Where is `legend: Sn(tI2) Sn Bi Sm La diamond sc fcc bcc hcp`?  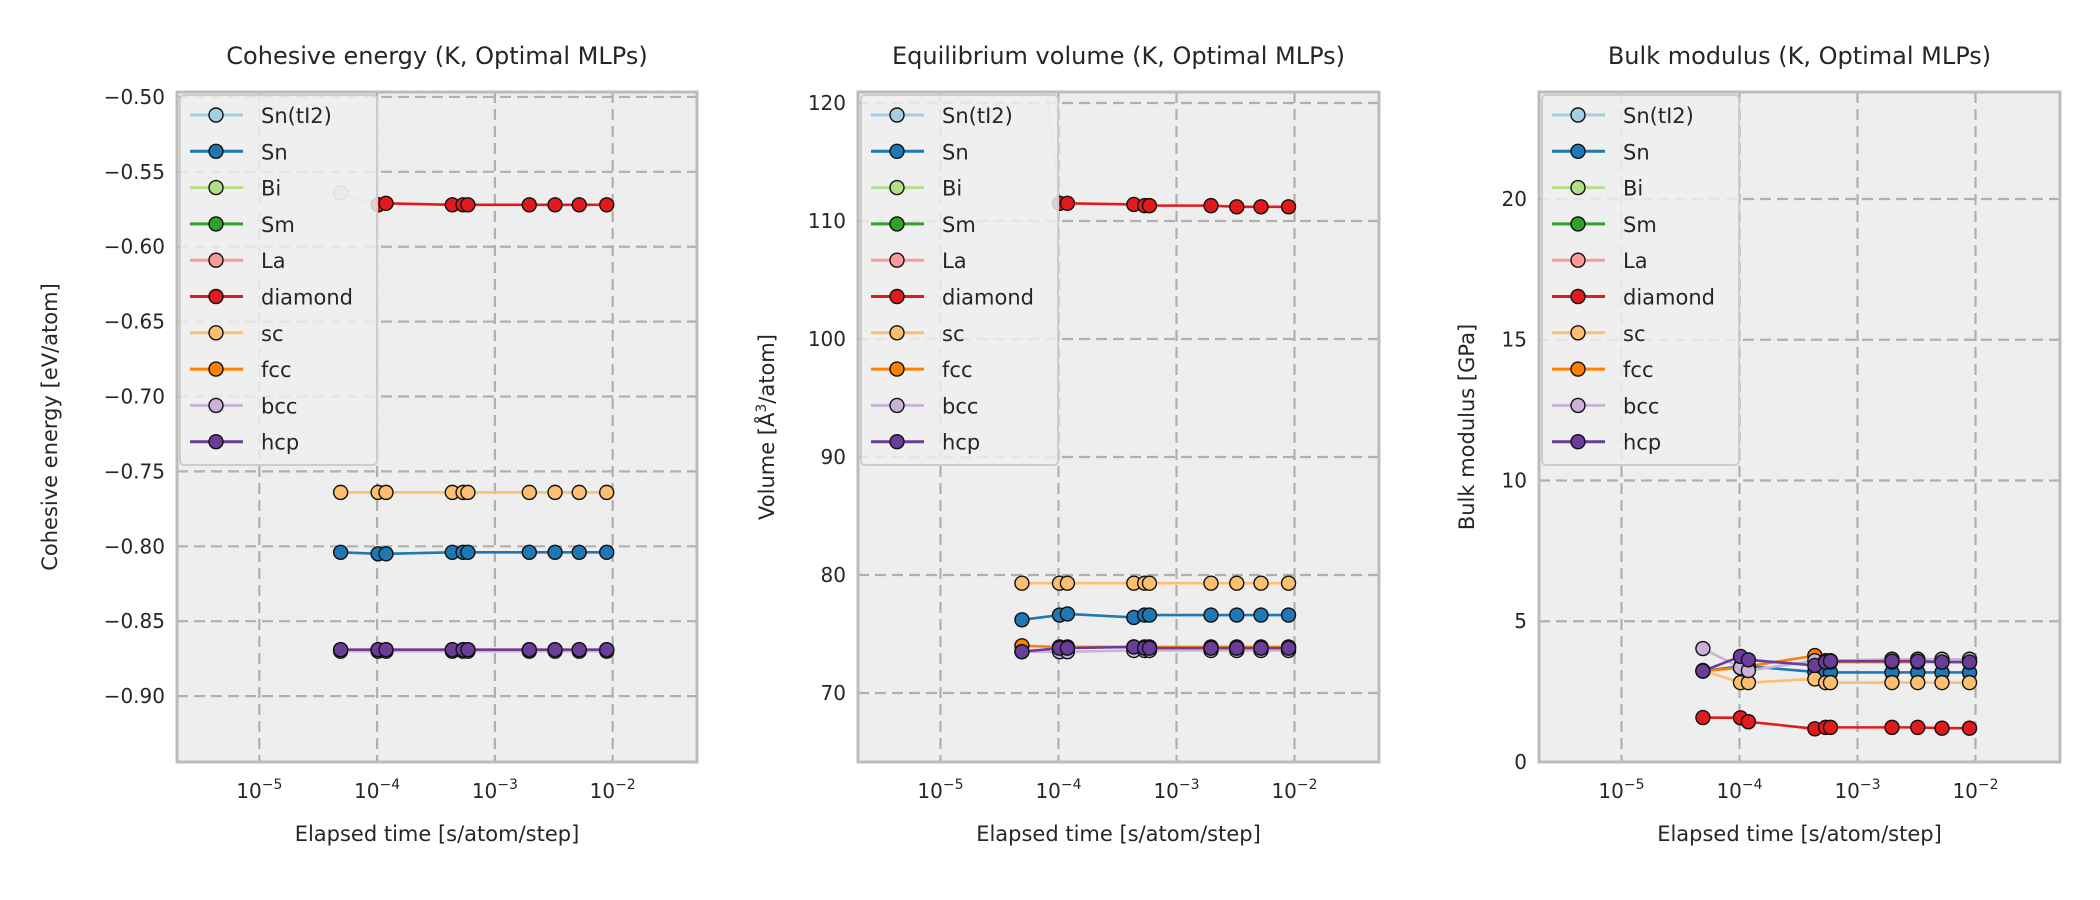 legend: Sn(tI2) Sn Bi Sm La diamond sc fcc bcc hcp is located at coordinates (959, 280).